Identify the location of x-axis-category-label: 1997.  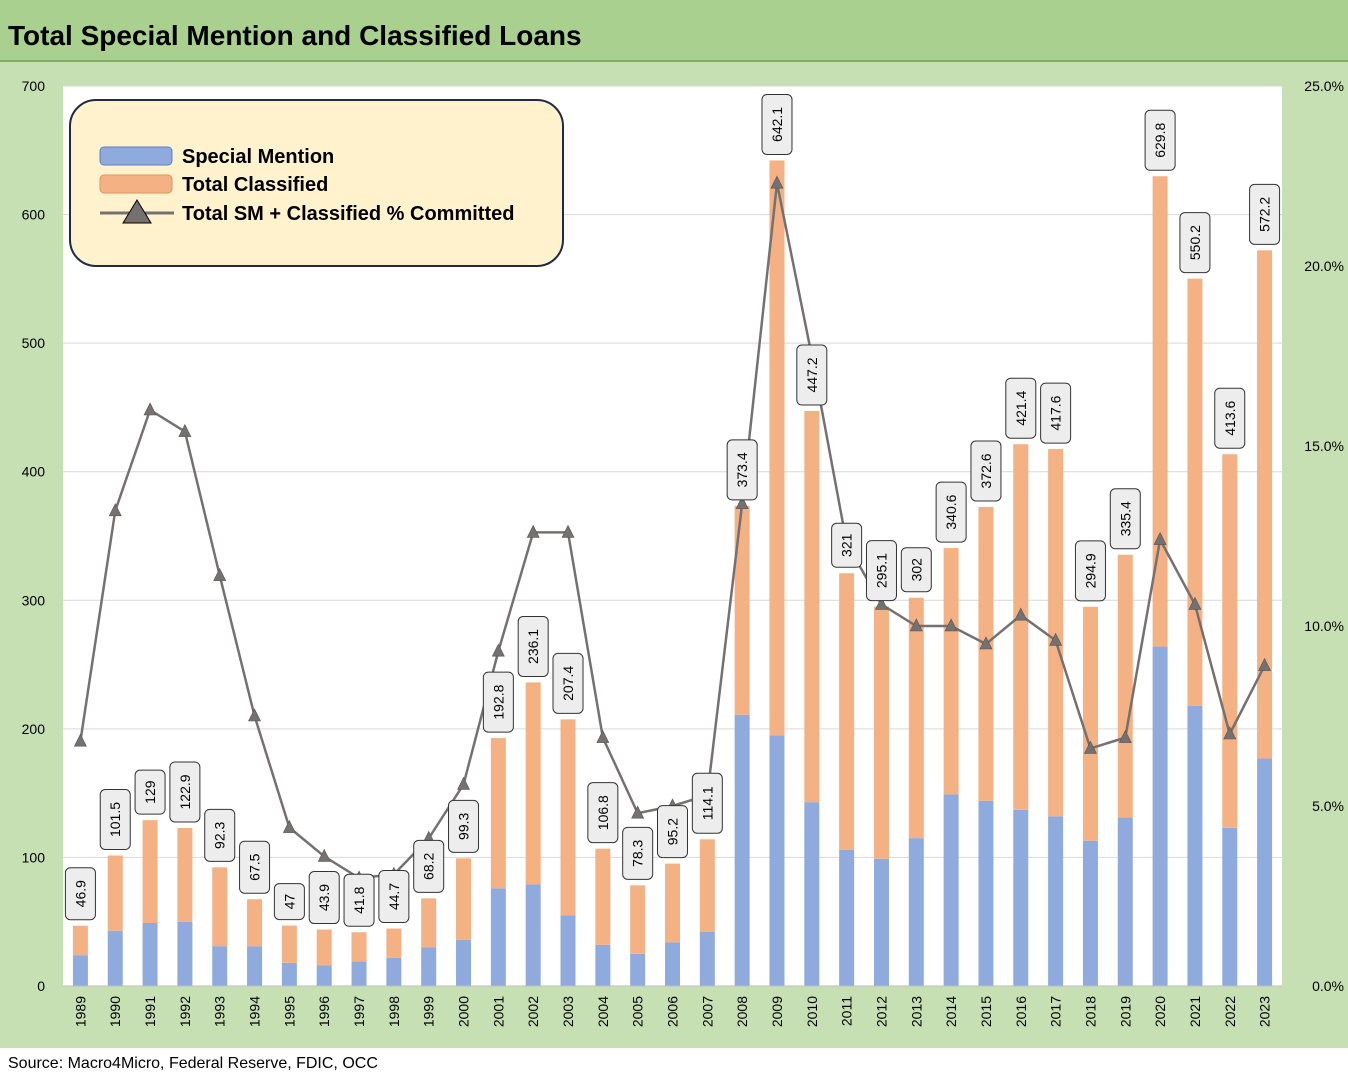
(359, 1011).